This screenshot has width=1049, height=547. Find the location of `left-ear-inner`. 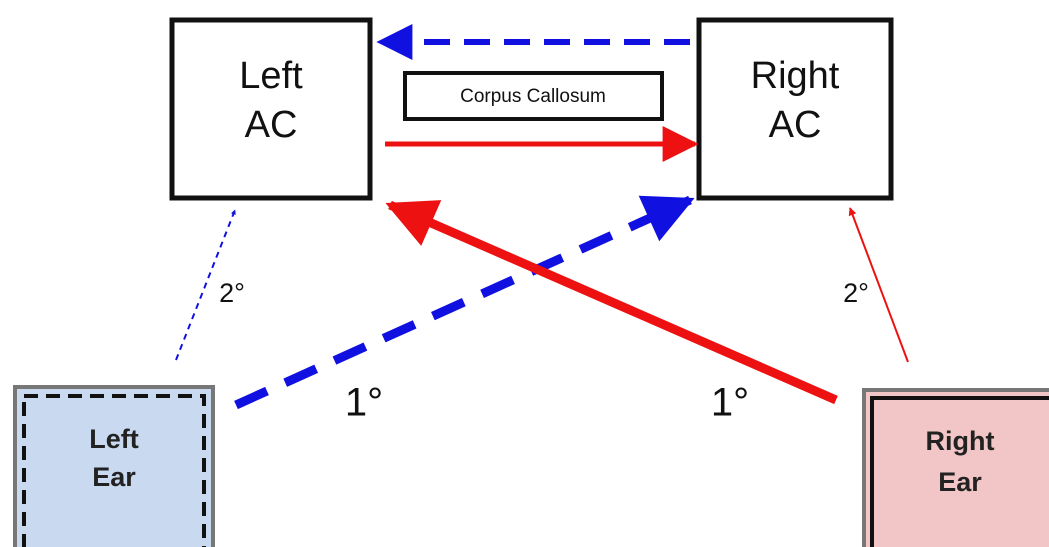

left-ear-inner is located at coordinates (114, 470).